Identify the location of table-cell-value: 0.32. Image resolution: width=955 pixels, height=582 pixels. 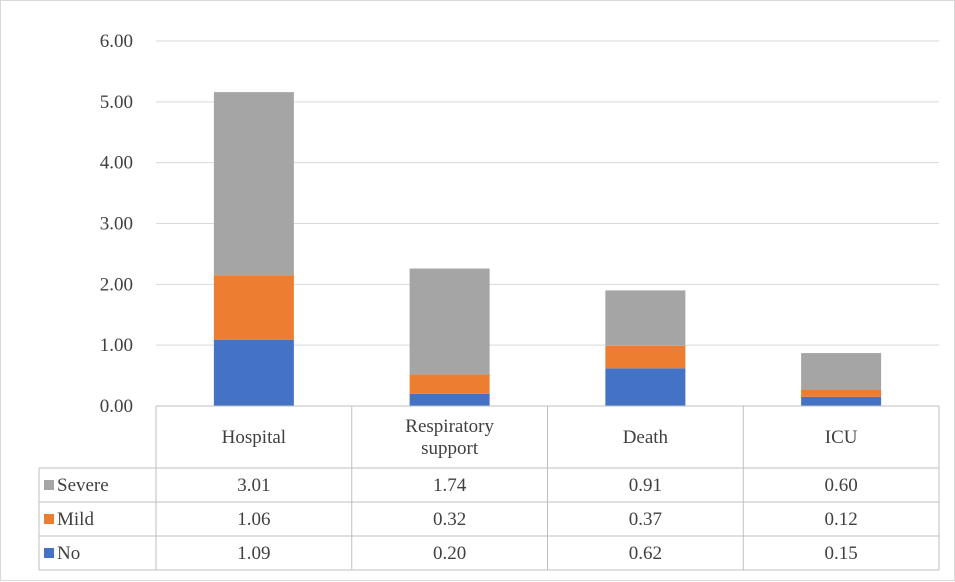
(449, 519).